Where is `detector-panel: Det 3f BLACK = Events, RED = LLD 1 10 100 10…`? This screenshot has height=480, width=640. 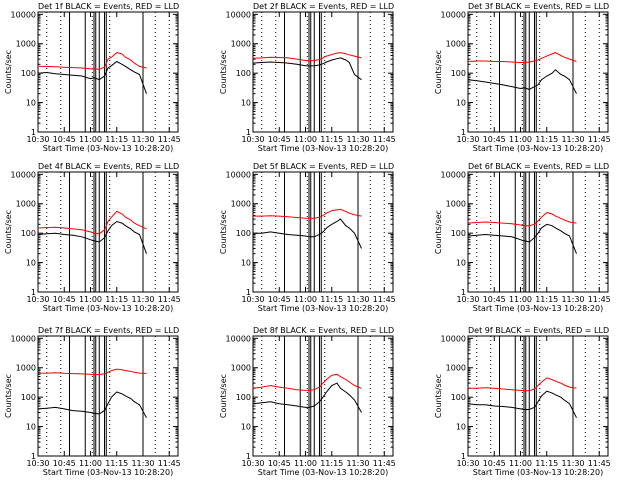
detector-panel: Det 3f BLACK = Events, RED = LLD 1 10 100 10… is located at coordinates (522, 77).